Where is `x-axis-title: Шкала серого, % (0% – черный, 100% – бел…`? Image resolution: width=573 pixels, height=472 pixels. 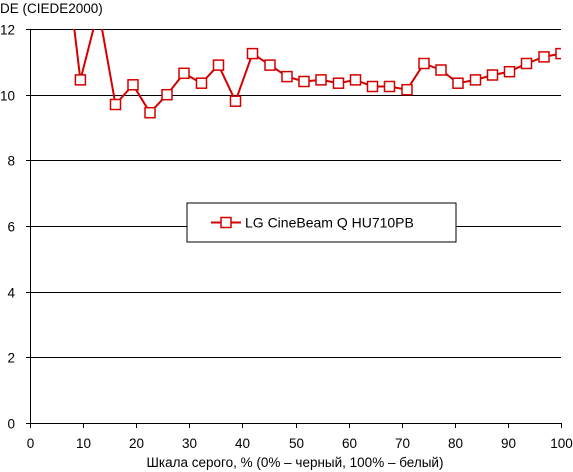 x-axis-title: Шкала серого, % (0% – черный, 100% – бел… is located at coordinates (295, 462).